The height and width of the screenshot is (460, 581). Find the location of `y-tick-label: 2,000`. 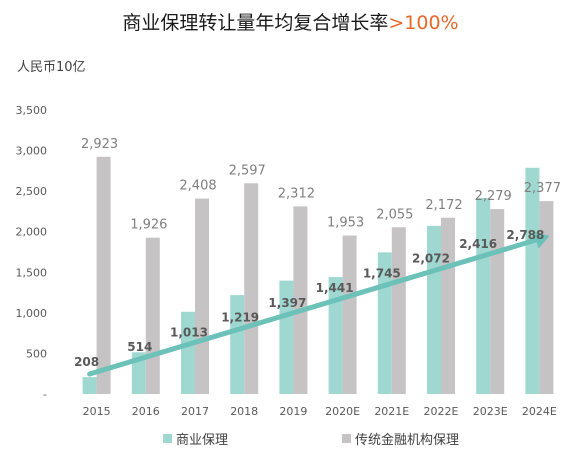

y-tick-label: 2,000 is located at coordinates (32, 232).